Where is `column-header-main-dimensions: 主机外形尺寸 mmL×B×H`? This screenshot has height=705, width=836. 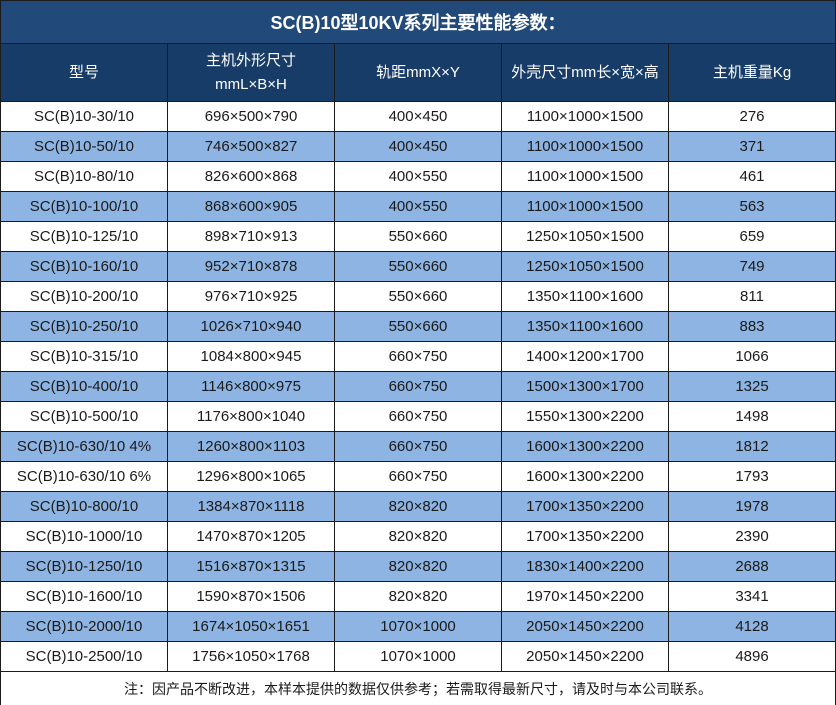 column-header-main-dimensions: 主机外形尺寸 mmL×B×H is located at coordinates (251, 72).